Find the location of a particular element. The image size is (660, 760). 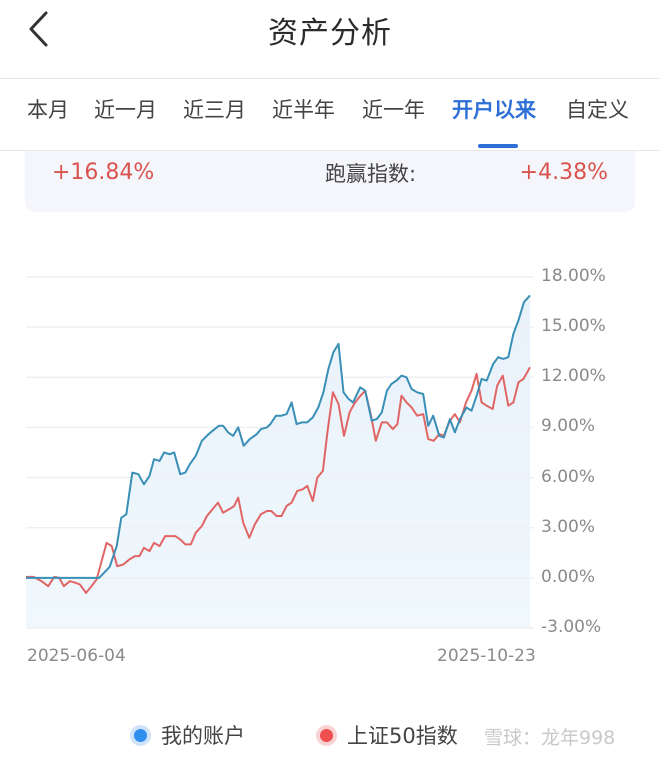

header-divider is located at coordinates (330, 78).